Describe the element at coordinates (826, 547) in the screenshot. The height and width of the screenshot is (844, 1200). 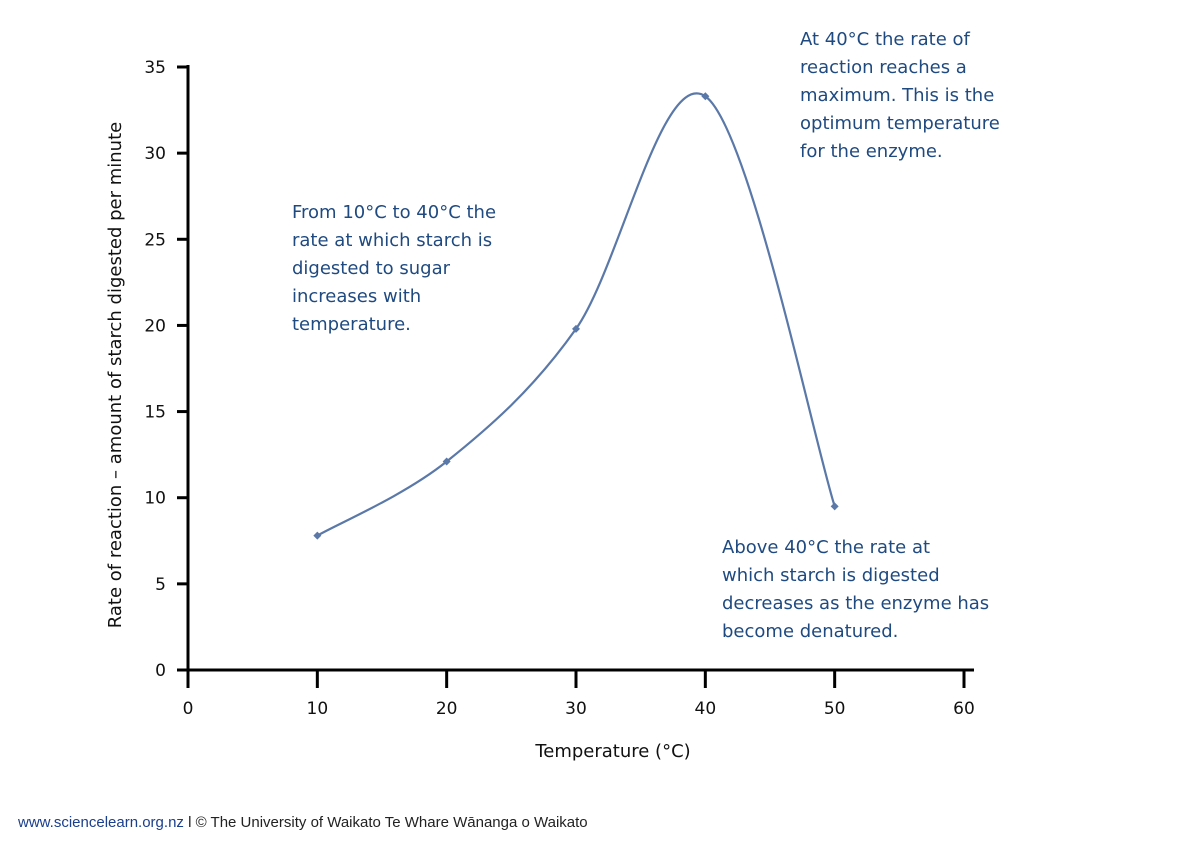
I see `annotation-line: Above 40°C the rate at` at that location.